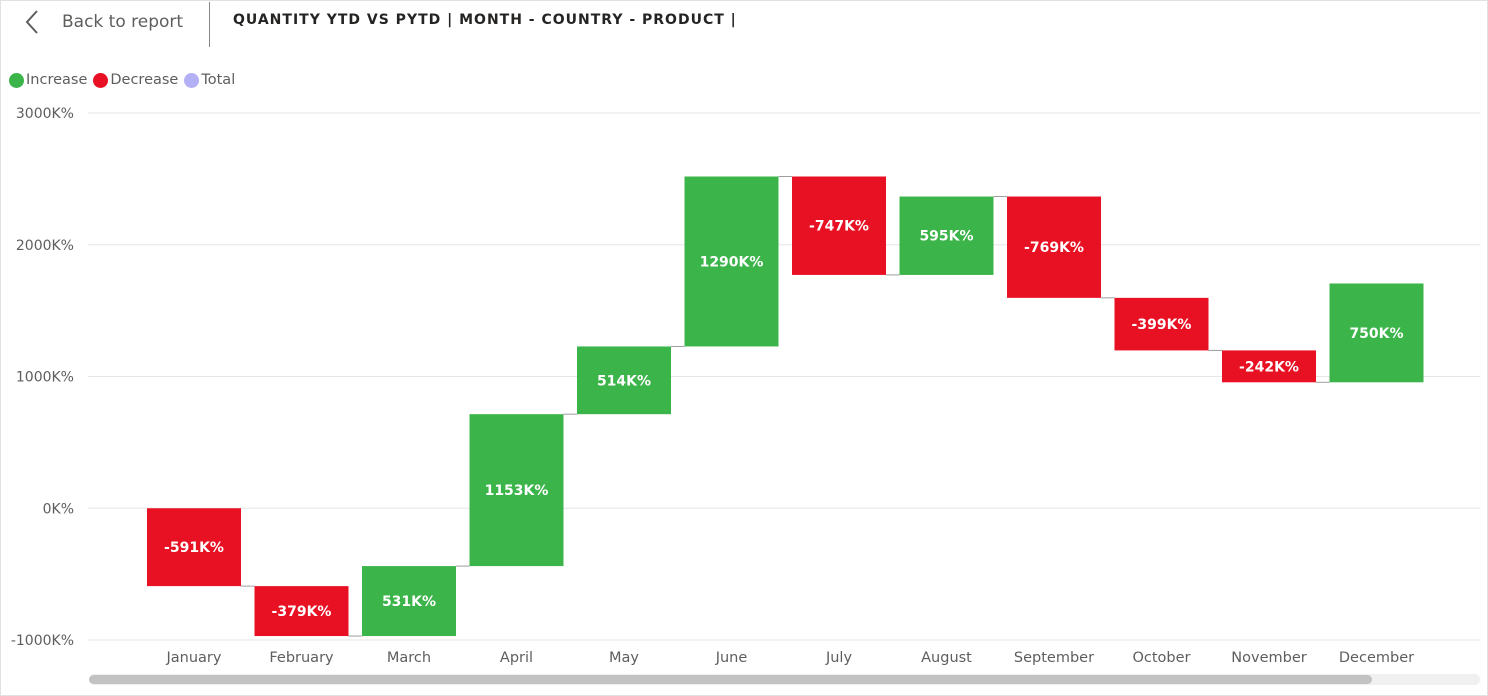 The height and width of the screenshot is (696, 1488). I want to click on data-label: -379K%, so click(302, 612).